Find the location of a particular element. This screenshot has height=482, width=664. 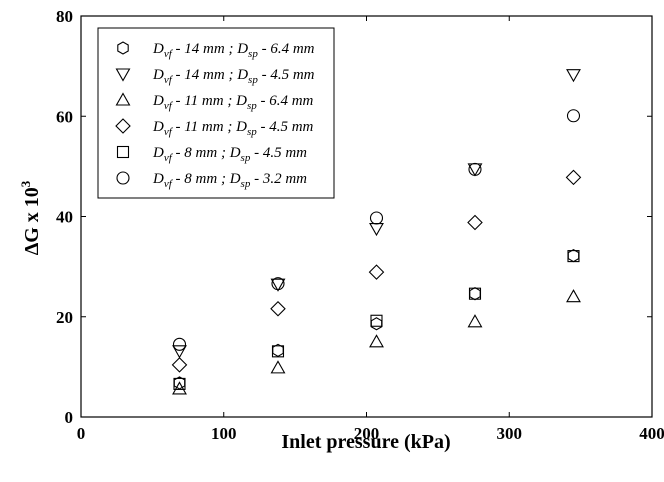

legend-marker-square is located at coordinates (123, 152).